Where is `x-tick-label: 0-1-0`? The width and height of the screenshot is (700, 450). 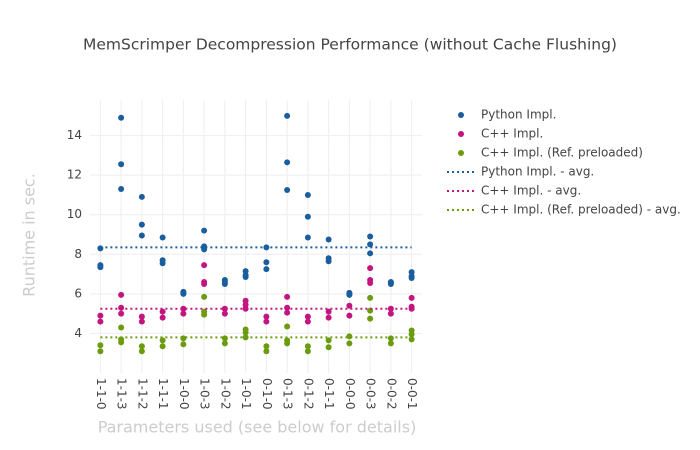
x-tick-label: 0-1-0 is located at coordinates (267, 394).